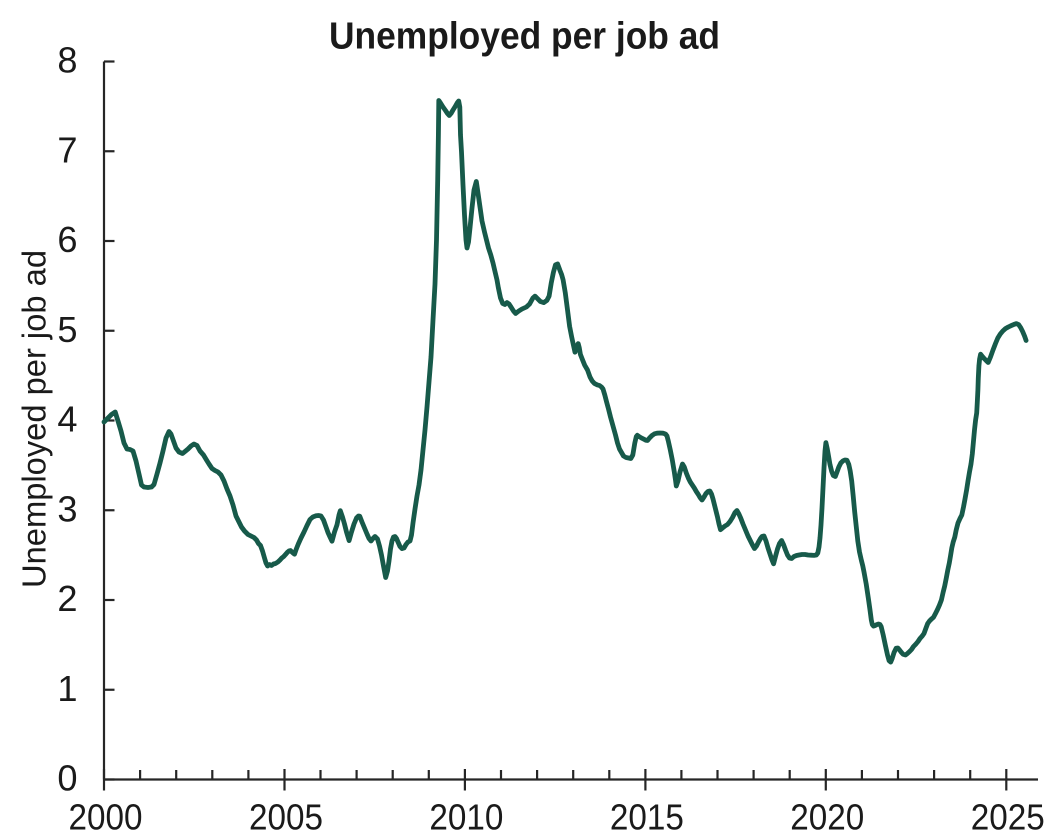 The height and width of the screenshot is (834, 1050). Describe the element at coordinates (67, 688) in the screenshot. I see `svg-text: 1` at that location.